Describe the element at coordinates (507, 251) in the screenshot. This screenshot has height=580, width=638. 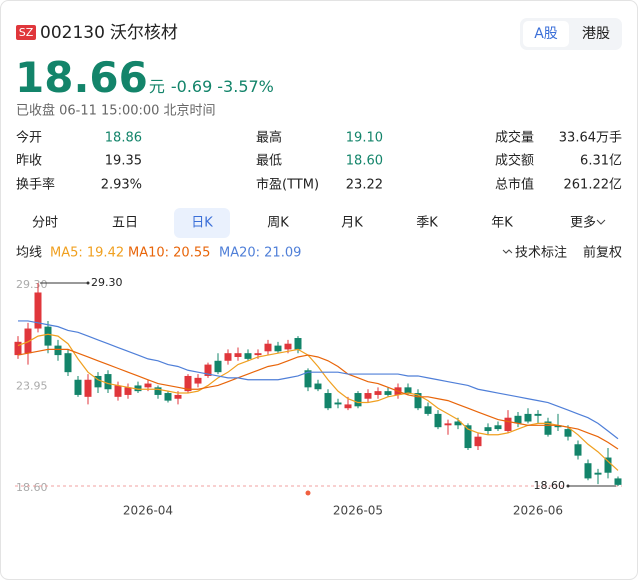
I see `tool-icon` at that location.